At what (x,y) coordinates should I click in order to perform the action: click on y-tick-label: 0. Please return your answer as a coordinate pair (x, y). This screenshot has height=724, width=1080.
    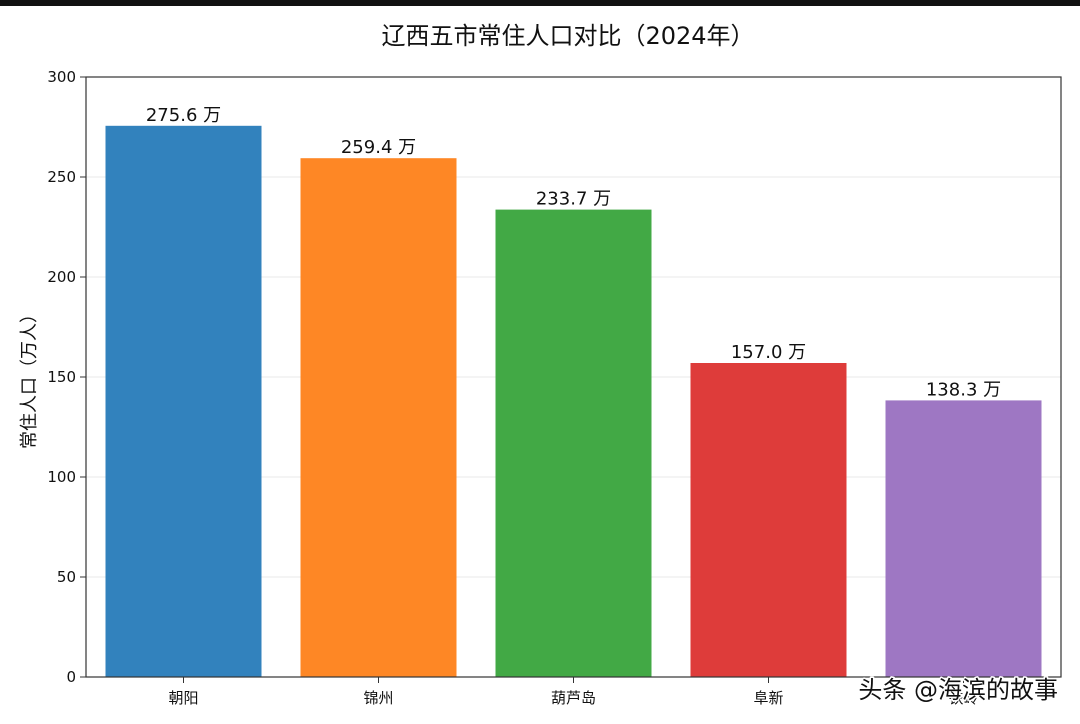
    Looking at the image, I should click on (71, 677).